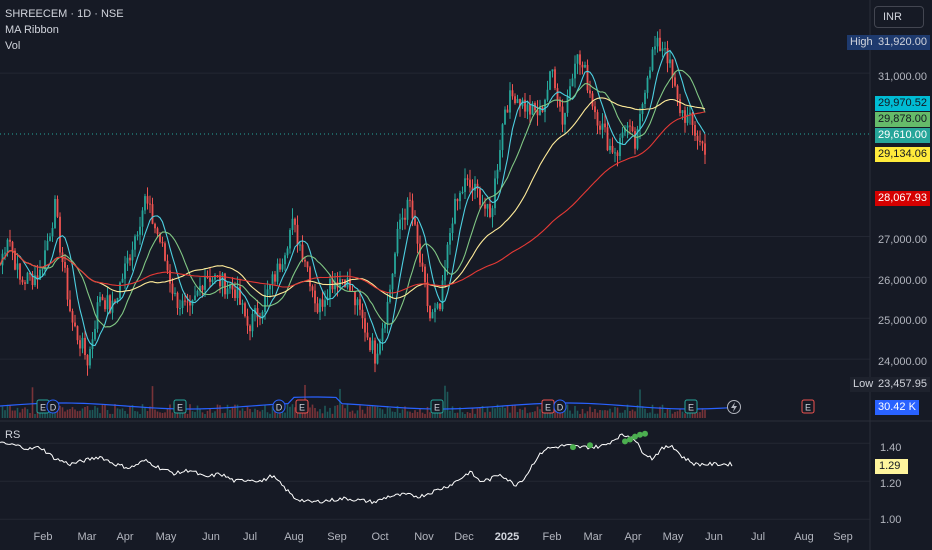  I want to click on volume-legend: Vol, so click(13, 46).